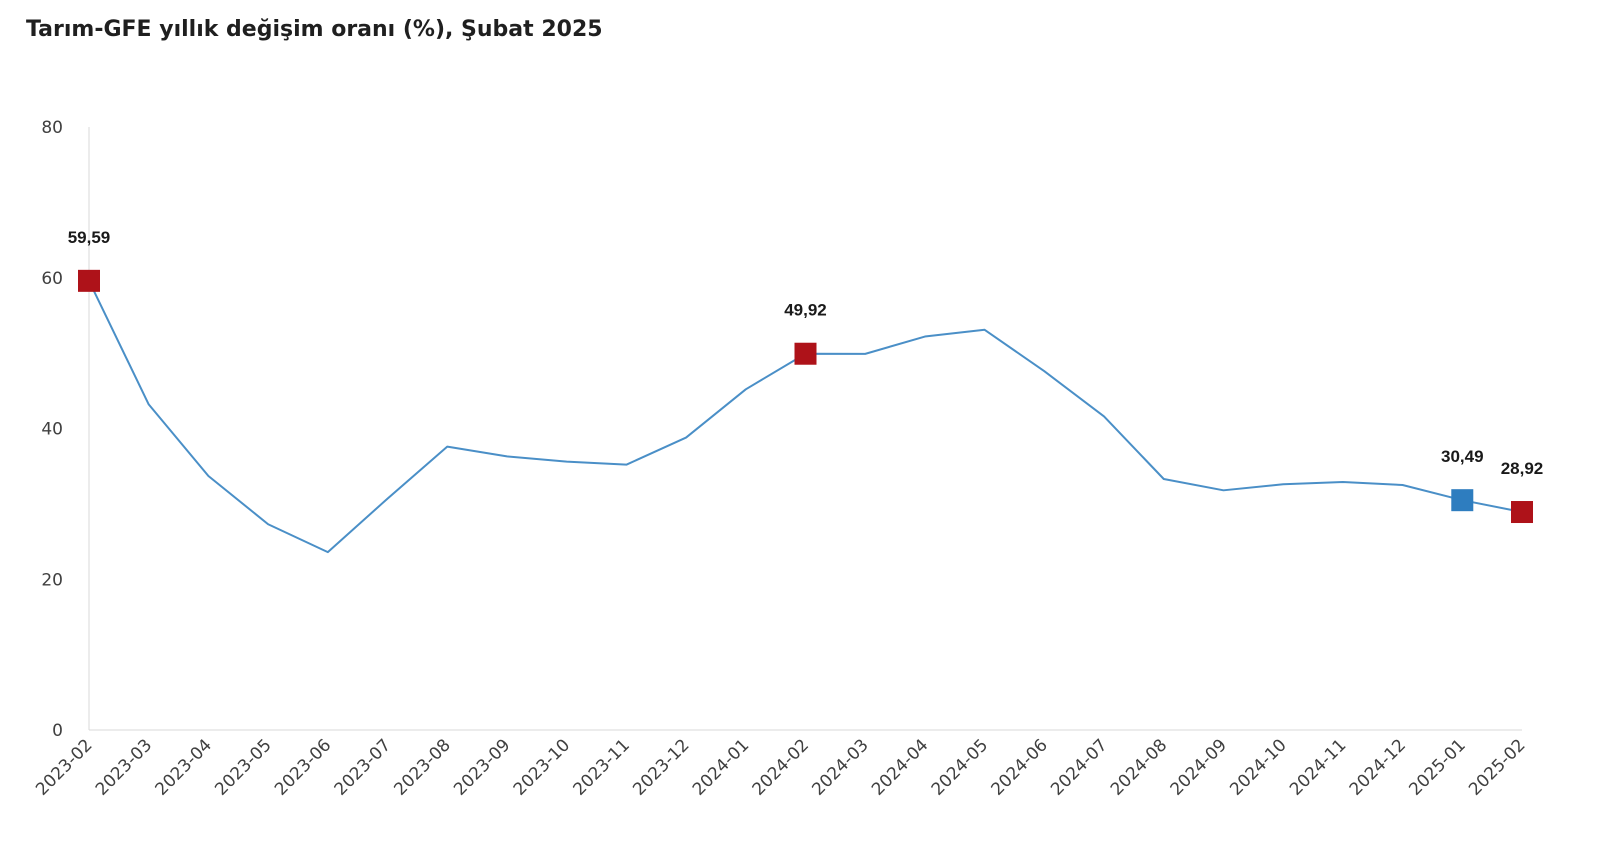  What do you see at coordinates (52, 580) in the screenshot?
I see `y-tick-label: 20` at bounding box center [52, 580].